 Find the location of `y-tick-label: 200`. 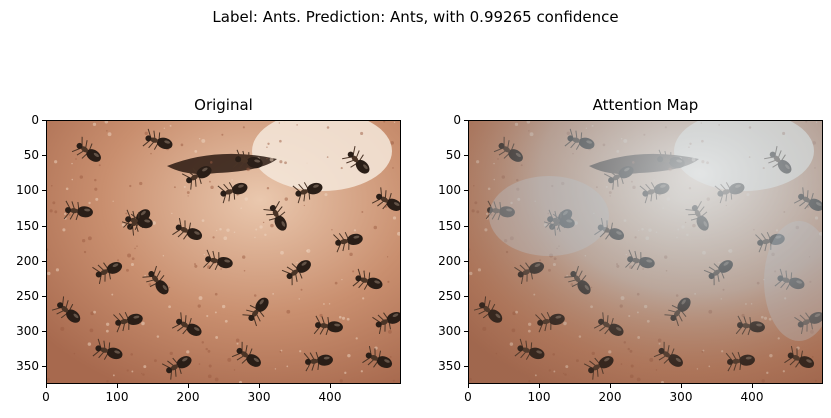

y-tick-label: 200 is located at coordinates (449, 260).